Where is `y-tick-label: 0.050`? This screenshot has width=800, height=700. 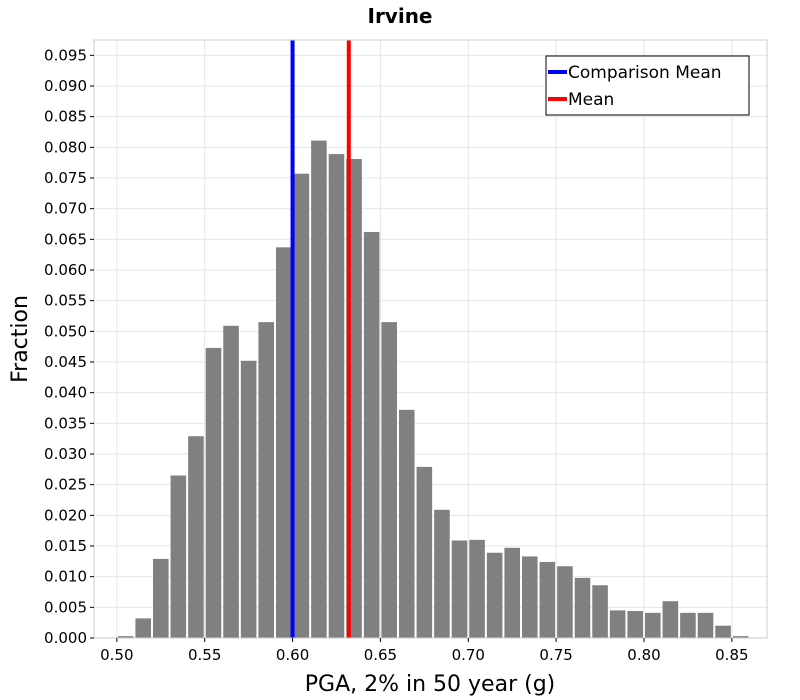
y-tick-label: 0.050 is located at coordinates (65, 331).